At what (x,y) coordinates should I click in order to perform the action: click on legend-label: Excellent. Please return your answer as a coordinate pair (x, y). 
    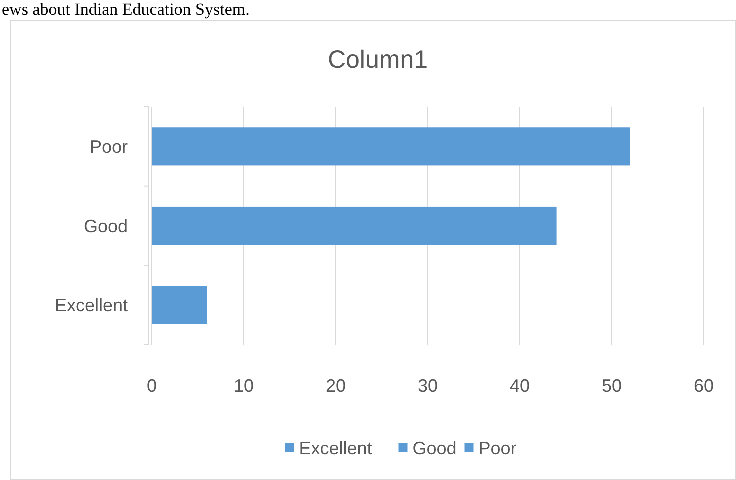
    Looking at the image, I should click on (335, 448).